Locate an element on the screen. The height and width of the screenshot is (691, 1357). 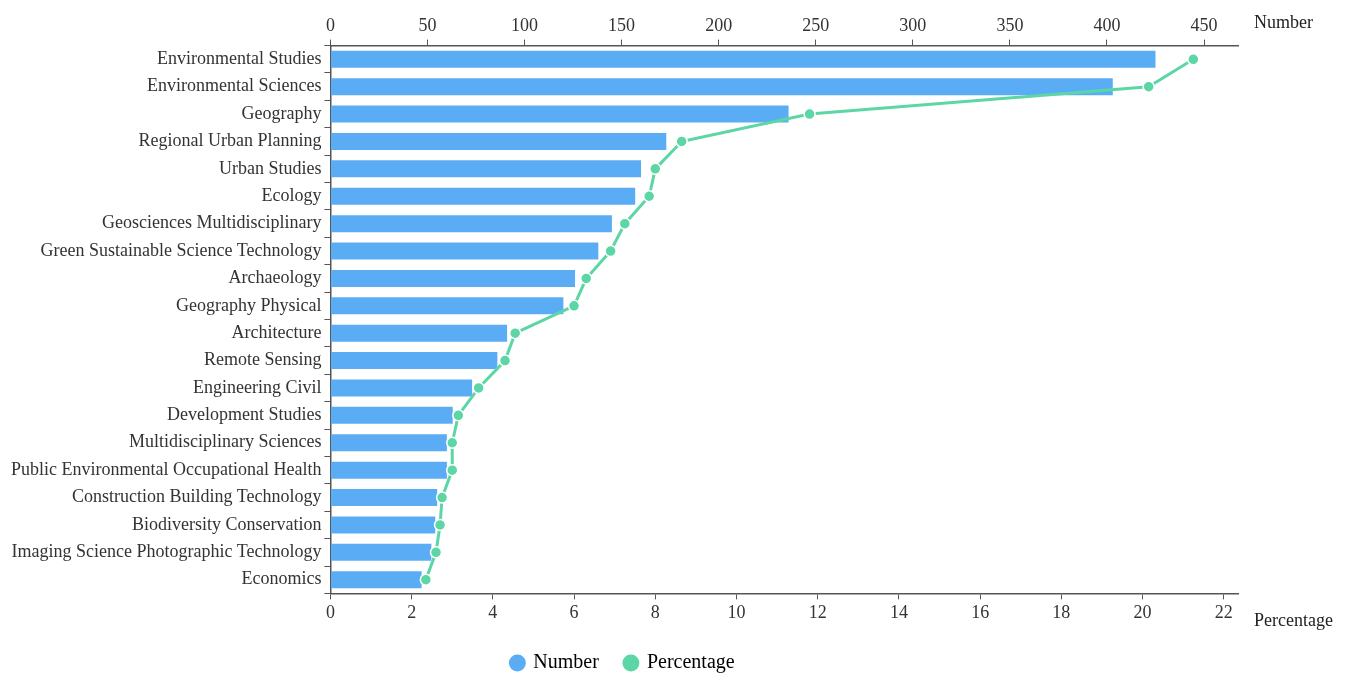
x2-tick-label: 200 is located at coordinates (719, 24).